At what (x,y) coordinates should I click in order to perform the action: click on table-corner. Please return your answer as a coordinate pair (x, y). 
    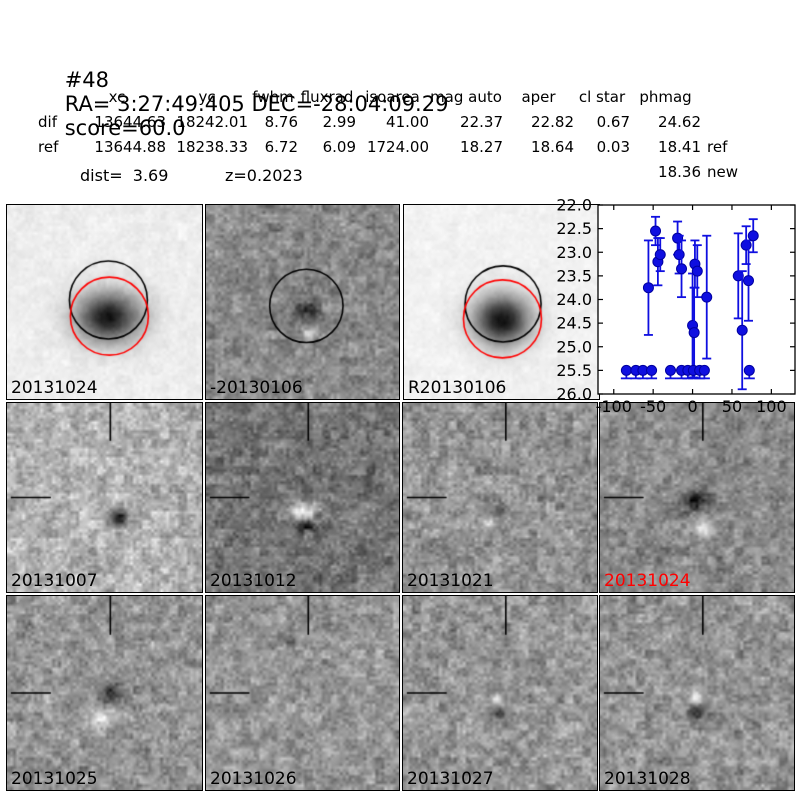
    Looking at the image, I should click on (53, 97).